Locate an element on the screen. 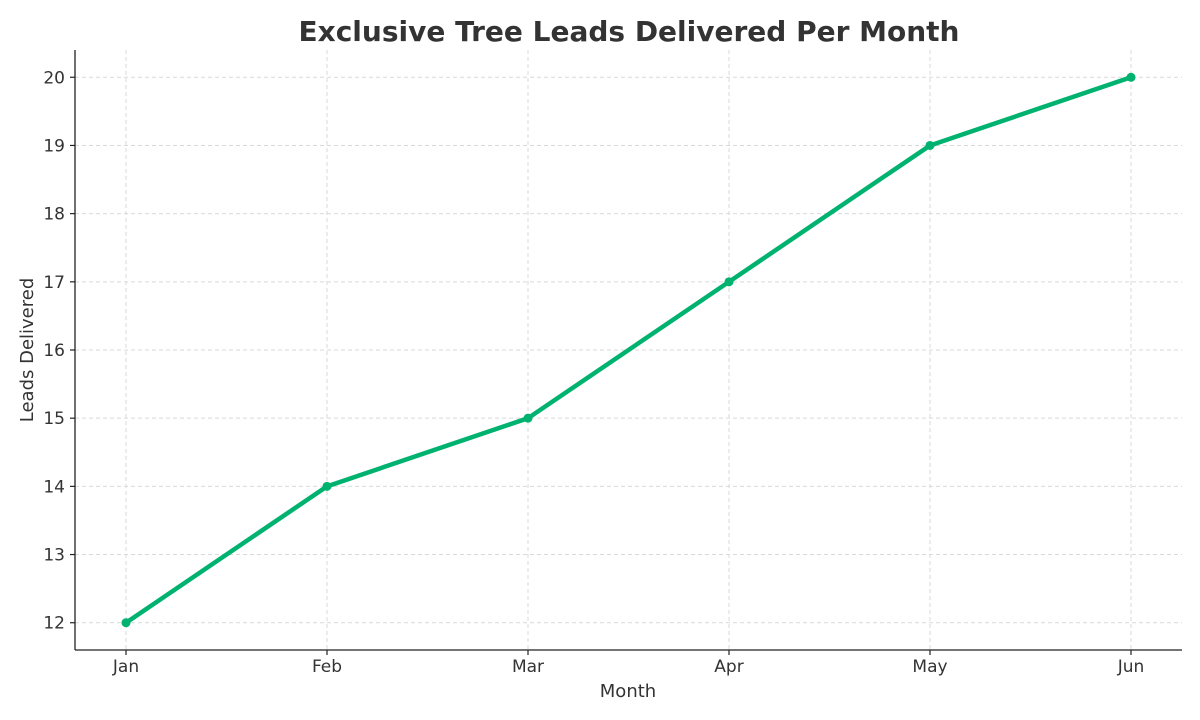 Image resolution: width=1200 pixels, height=720 pixels. data-point-jan is located at coordinates (126, 623).